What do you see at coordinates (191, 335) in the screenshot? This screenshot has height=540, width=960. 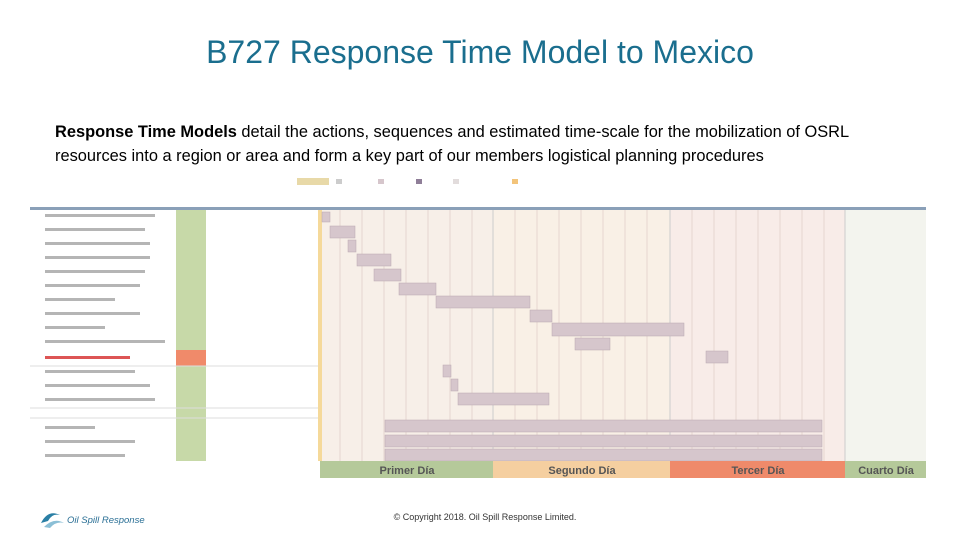 I see `hour-column` at bounding box center [191, 335].